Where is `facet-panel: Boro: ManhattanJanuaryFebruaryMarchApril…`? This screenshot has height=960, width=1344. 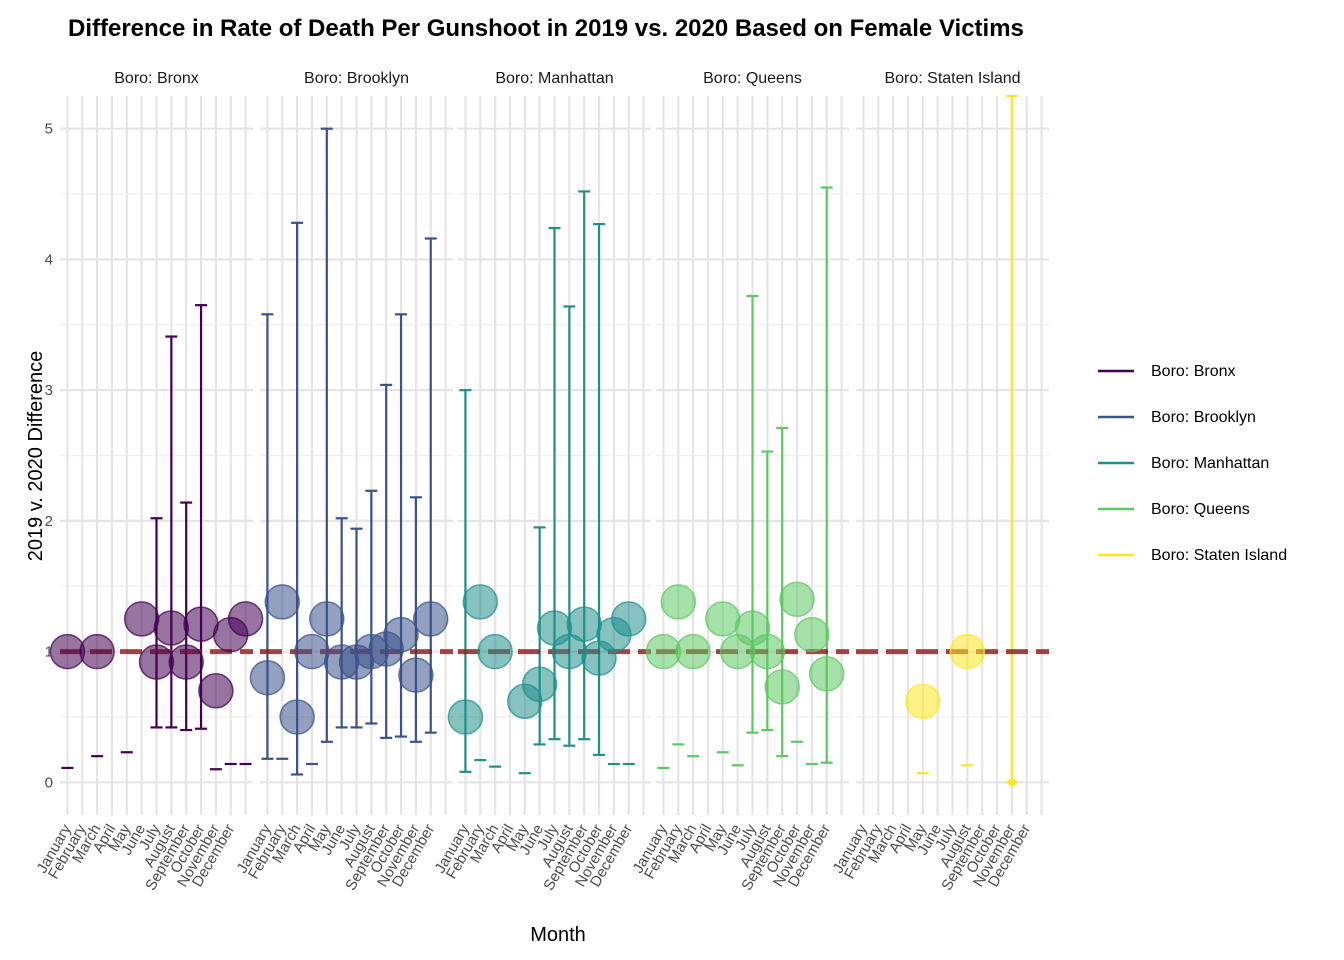 facet-panel: Boro: ManhattanJanuaryFebruaryMarchApril… is located at coordinates (541, 482).